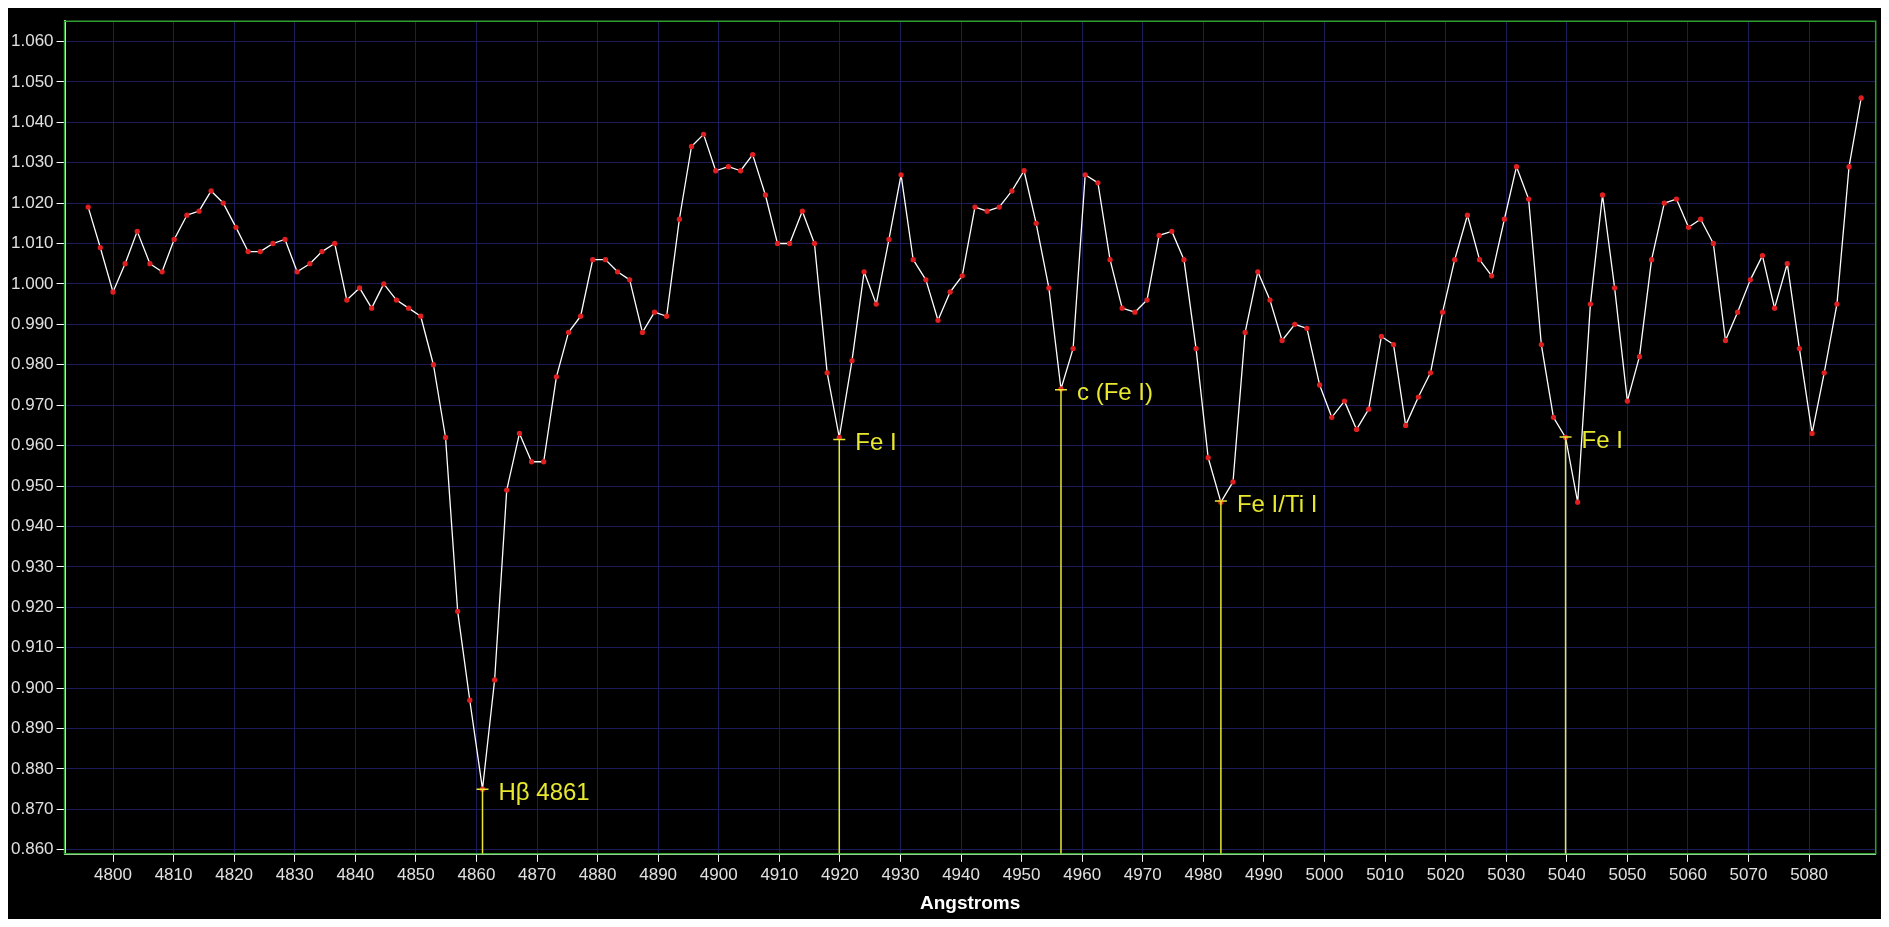  I want to click on y-tick-label: 1.010, so click(32, 243).